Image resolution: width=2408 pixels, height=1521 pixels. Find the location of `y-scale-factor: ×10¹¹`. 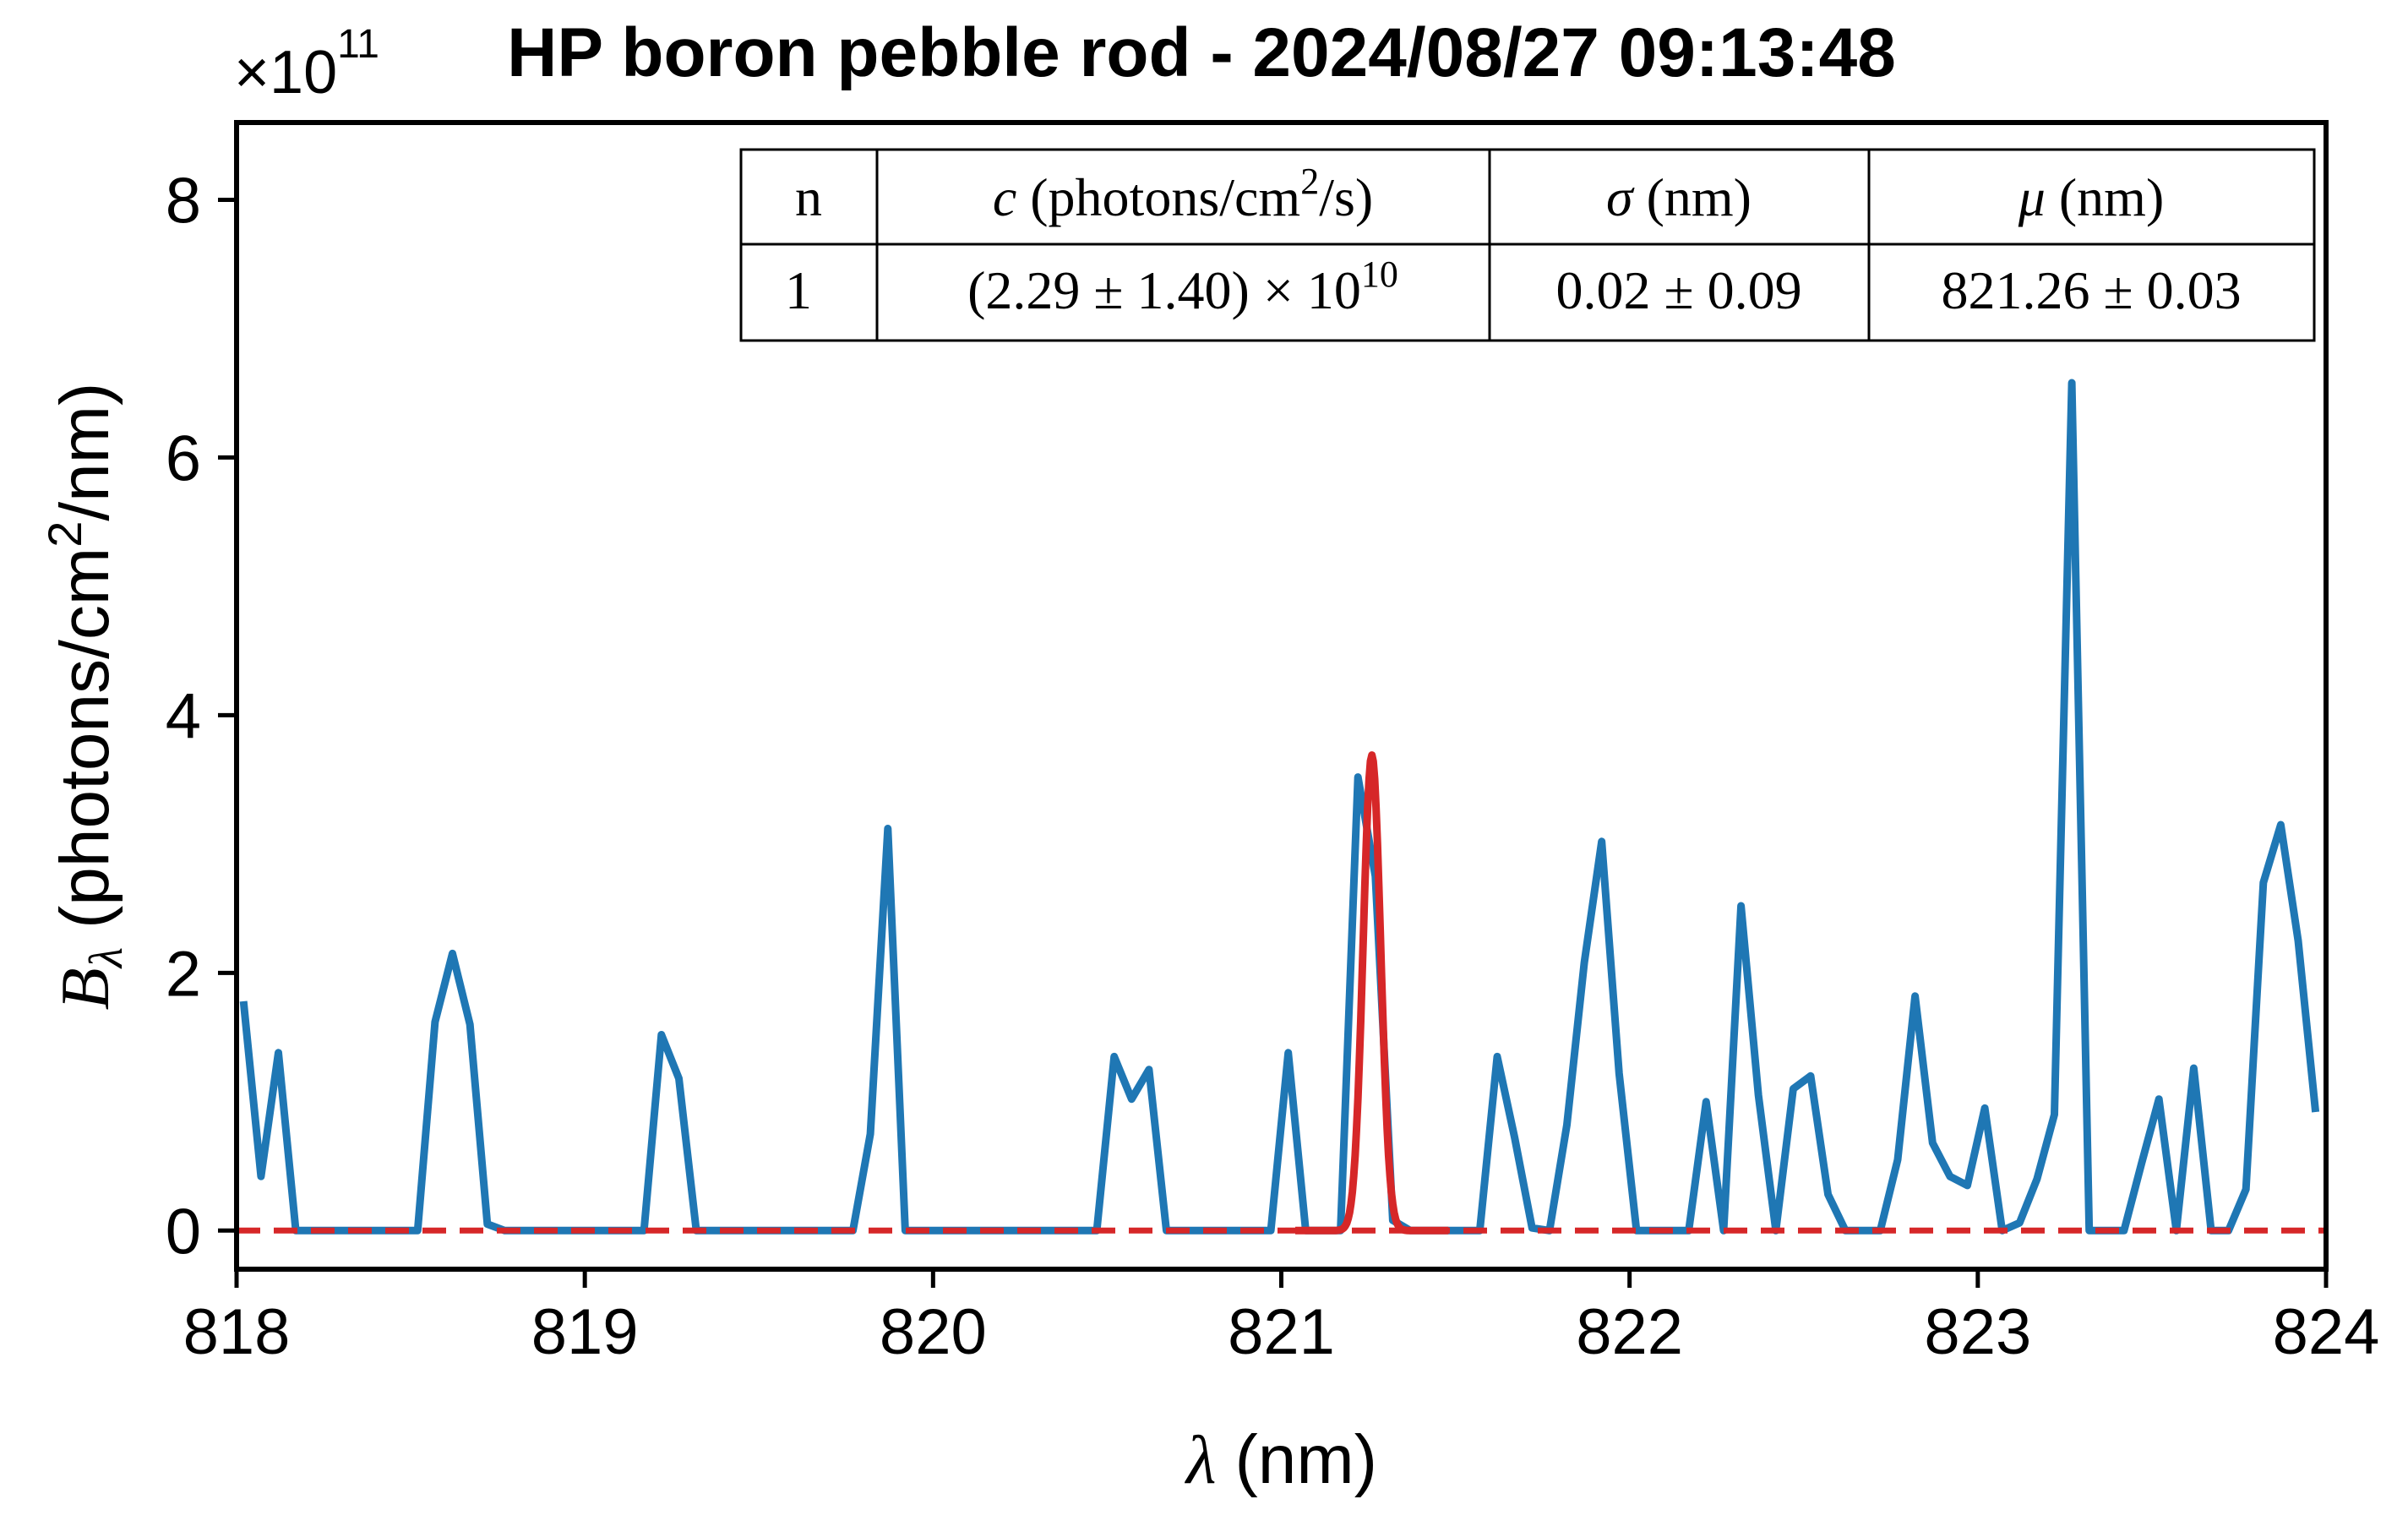

y-scale-factor: ×10¹¹ is located at coordinates (306, 64).